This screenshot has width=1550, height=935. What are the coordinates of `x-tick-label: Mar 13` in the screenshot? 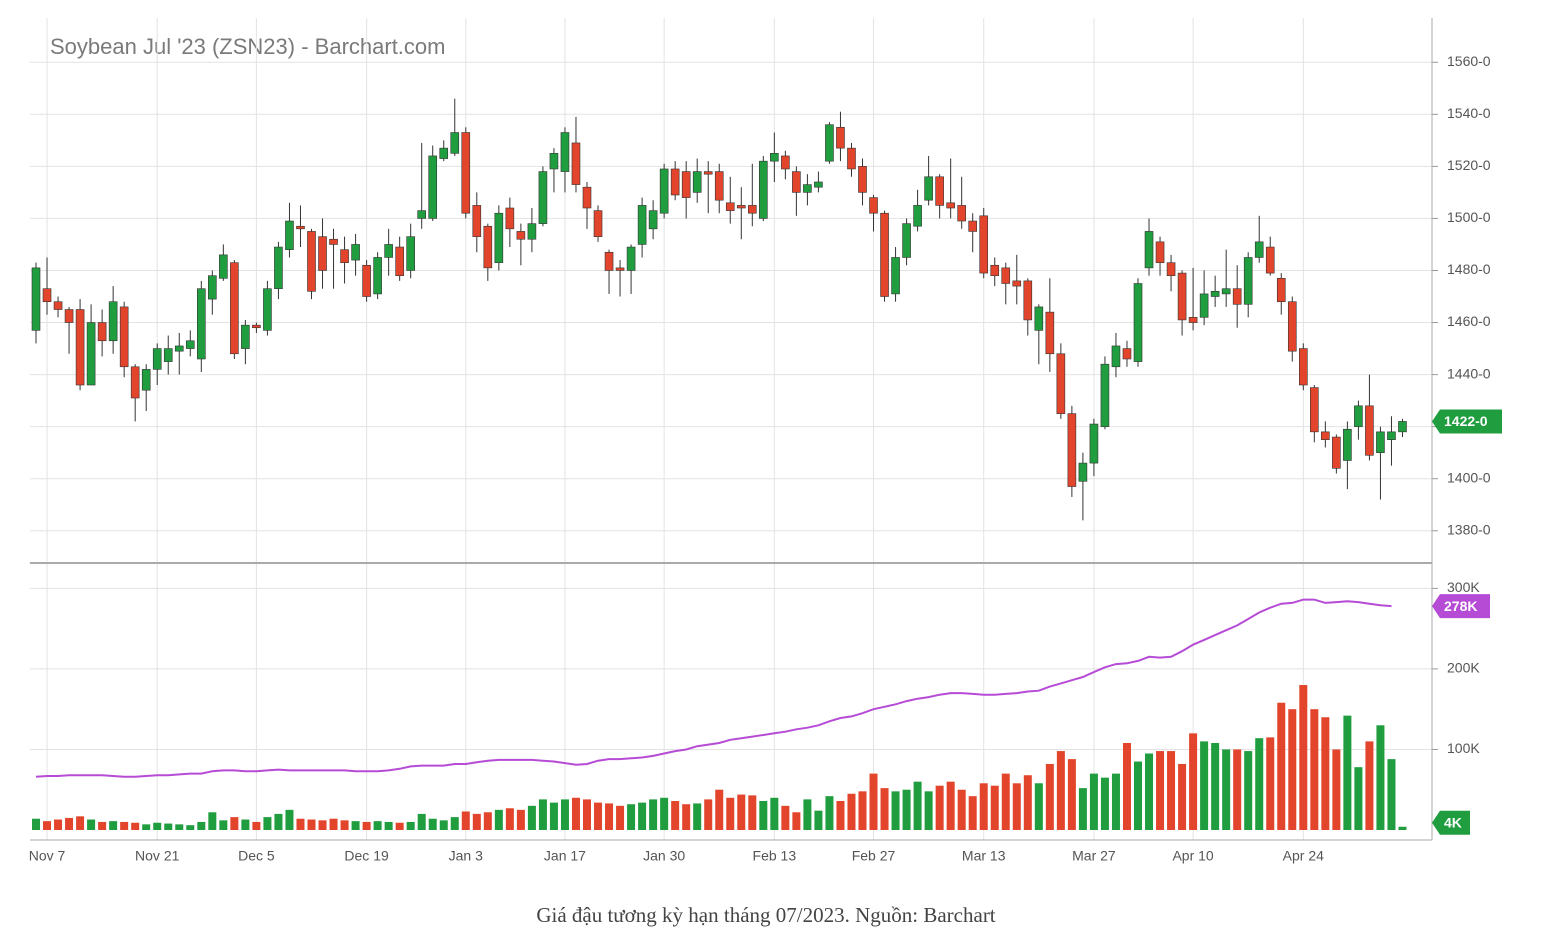 It's located at (984, 856).